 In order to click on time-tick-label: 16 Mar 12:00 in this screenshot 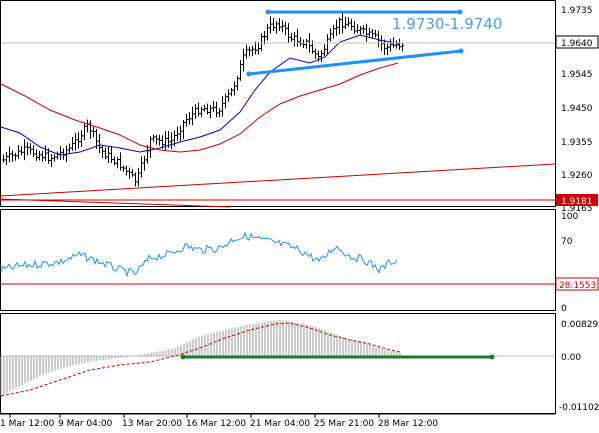, I will do `click(216, 424)`.